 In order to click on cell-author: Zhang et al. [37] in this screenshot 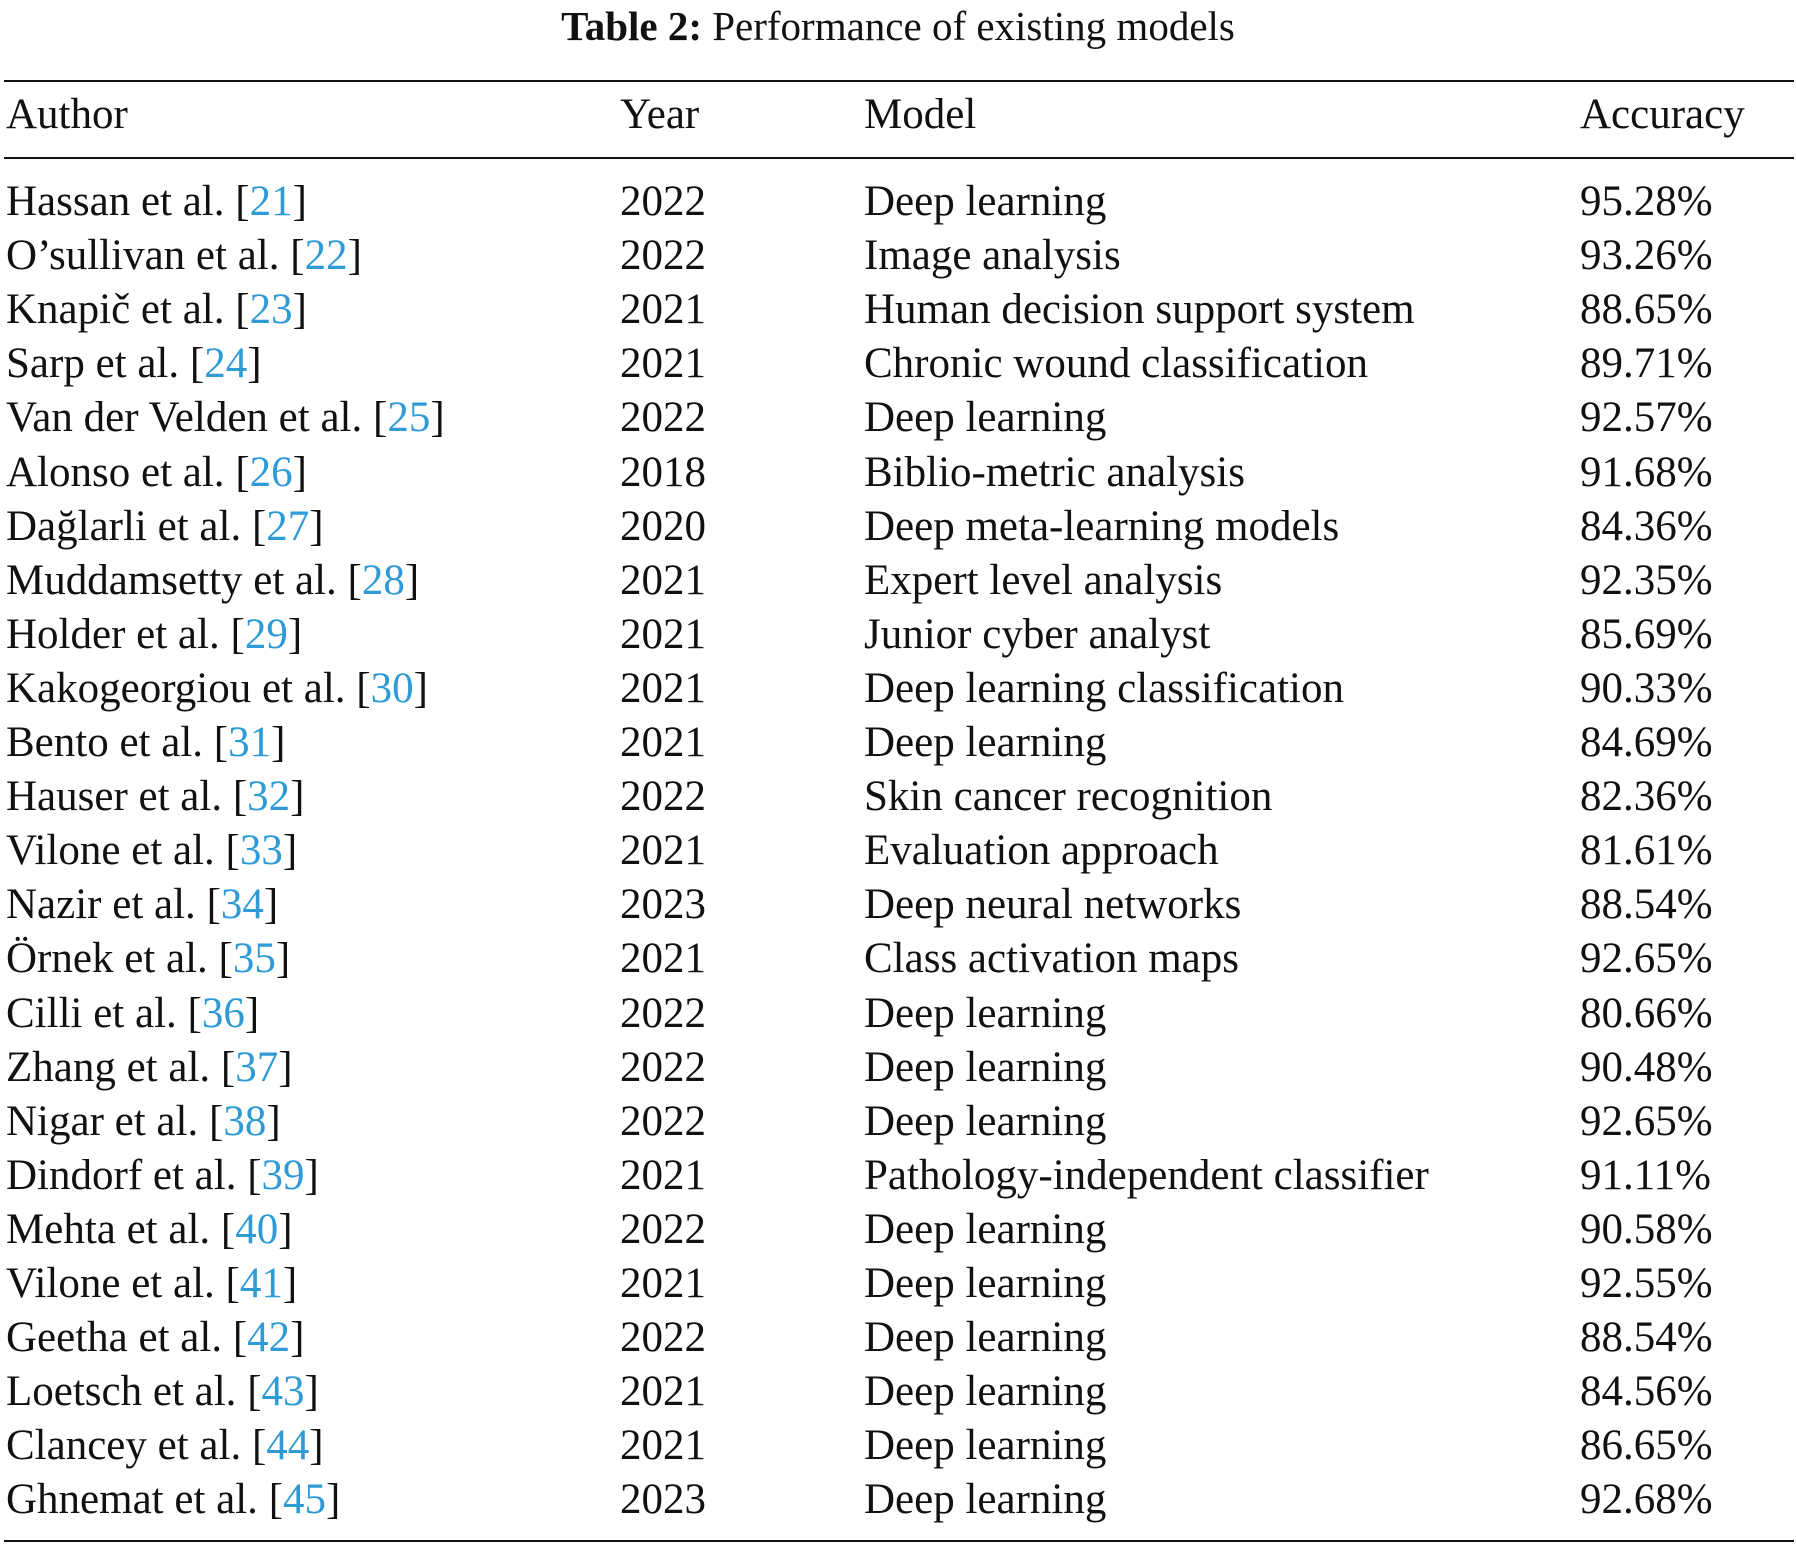, I will do `click(149, 1067)`.